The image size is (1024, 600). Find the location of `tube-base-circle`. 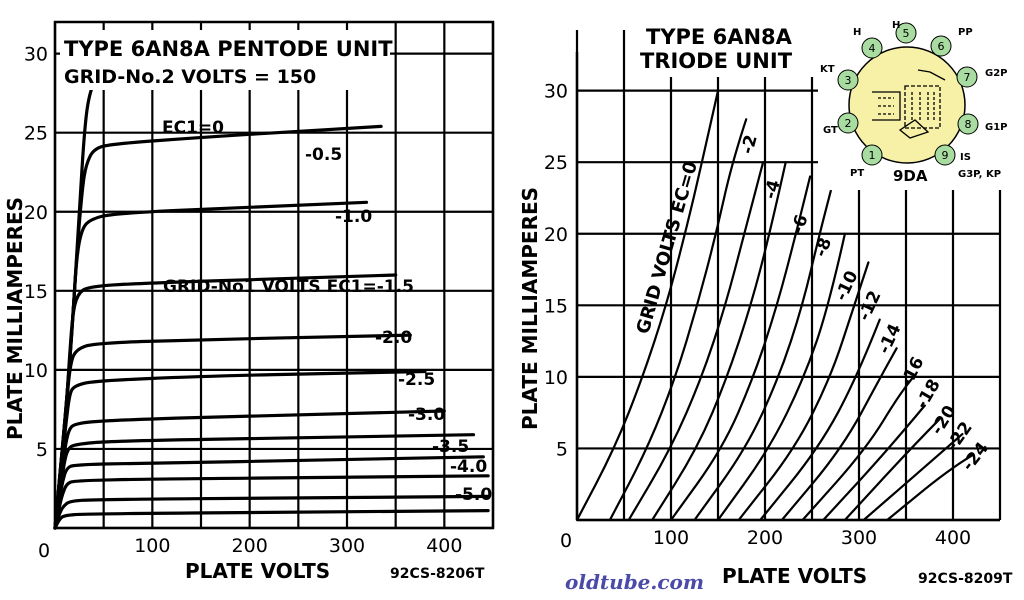

tube-base-circle is located at coordinates (907, 105).